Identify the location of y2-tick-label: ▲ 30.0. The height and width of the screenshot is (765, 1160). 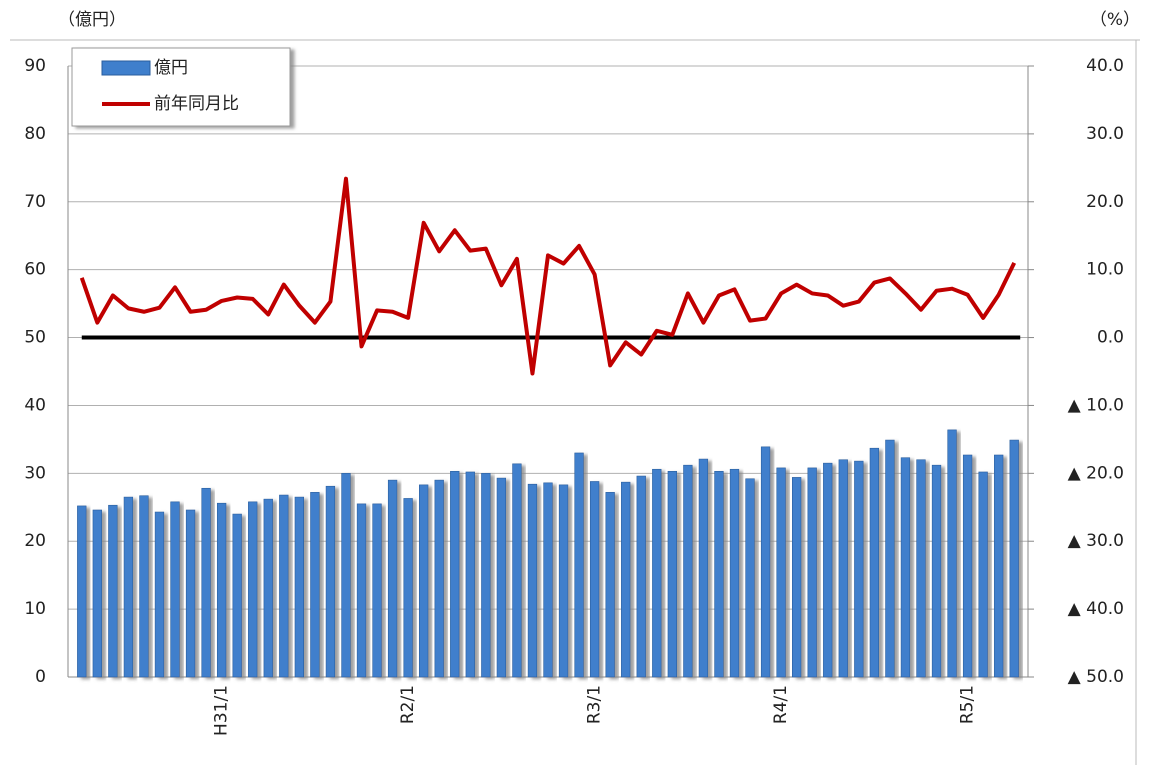
(1096, 541).